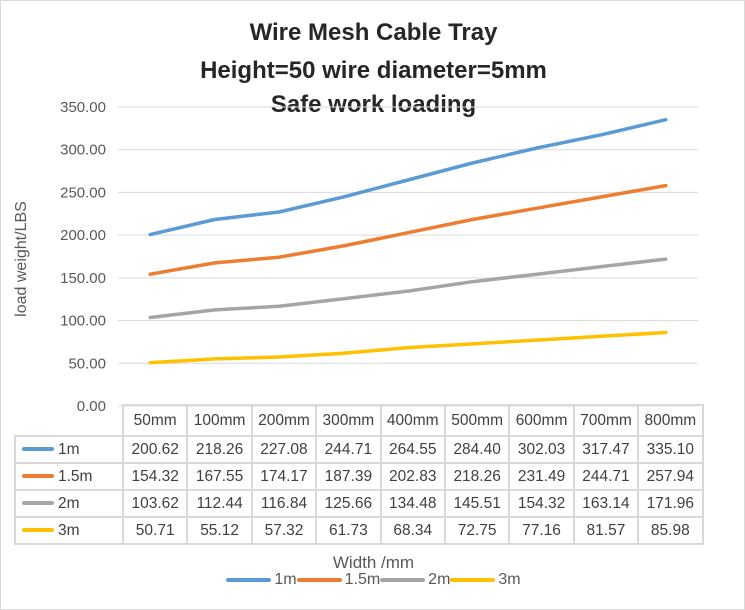 This screenshot has height=610, width=745. Describe the element at coordinates (541, 476) in the screenshot. I see `data-label: 231.49` at that location.